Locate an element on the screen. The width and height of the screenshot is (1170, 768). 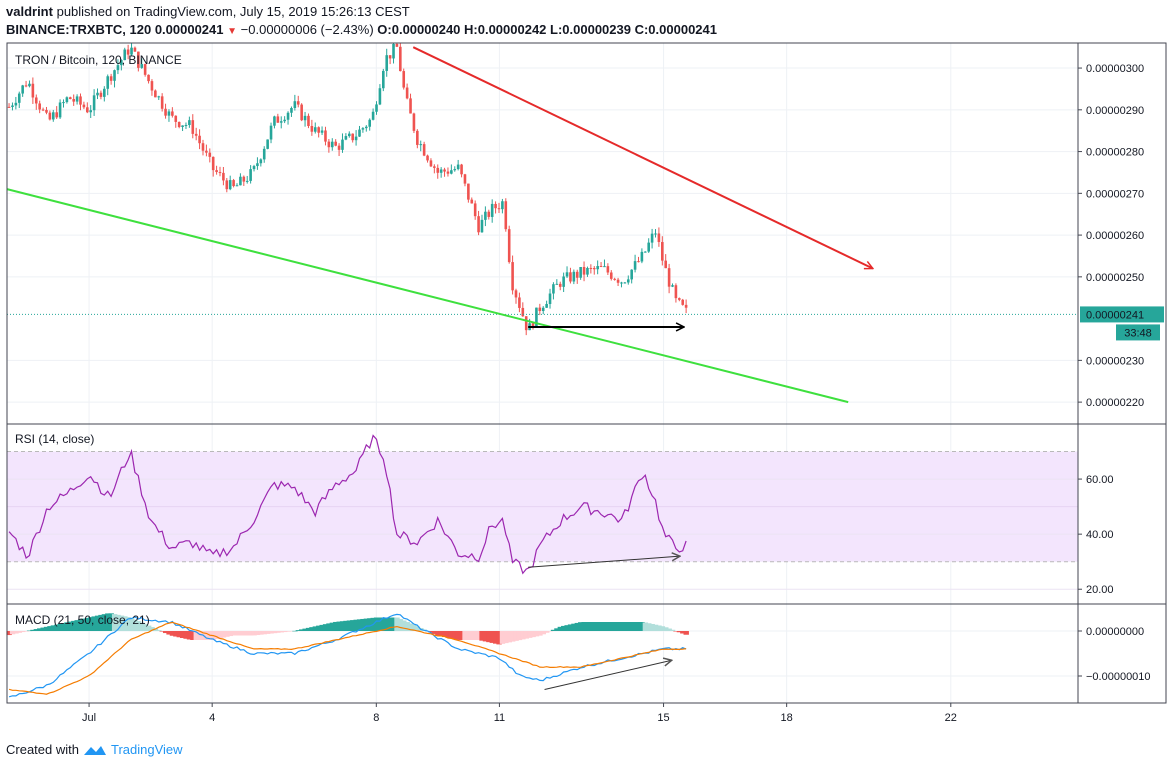
price-axis-label: 0.00000300 is located at coordinates (1115, 69).